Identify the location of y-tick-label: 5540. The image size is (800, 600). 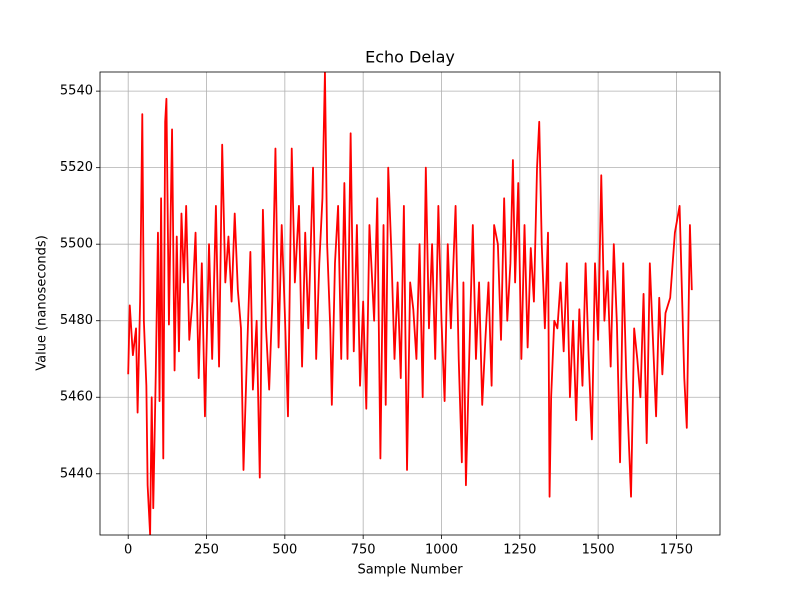
(76, 91).